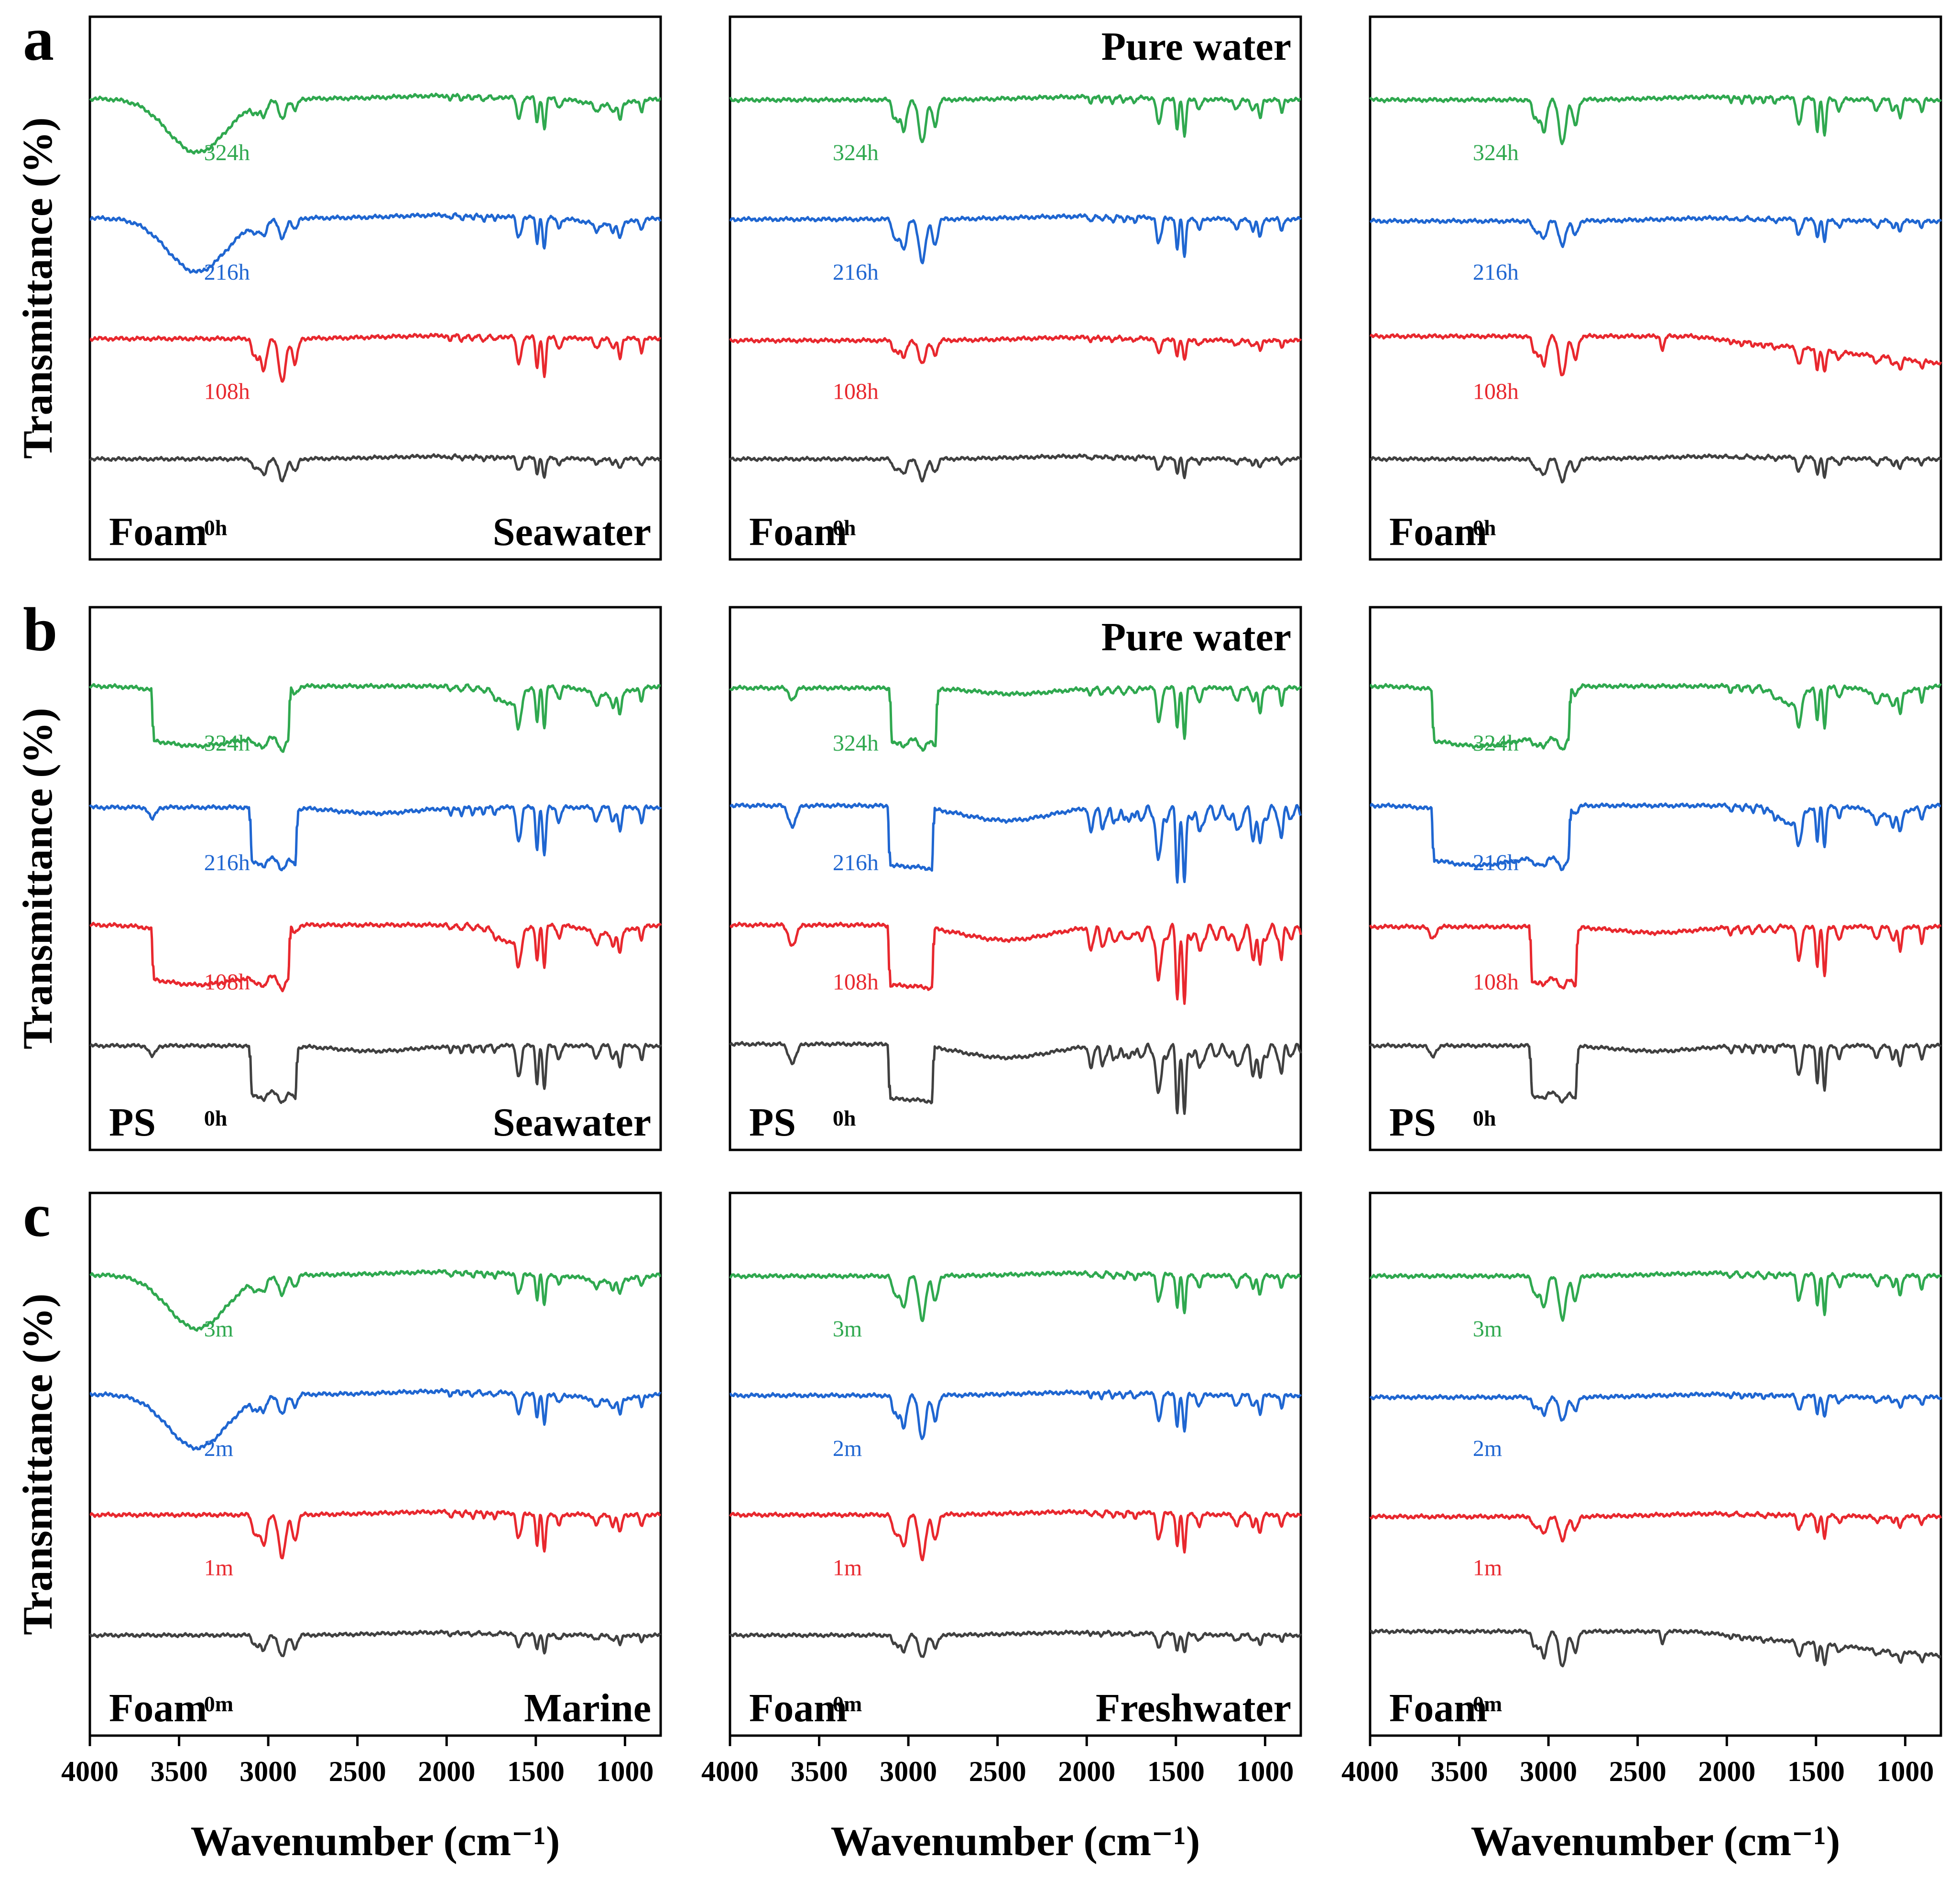  I want to click on row-a-panel-2-series-324h, so click(1015, 118).